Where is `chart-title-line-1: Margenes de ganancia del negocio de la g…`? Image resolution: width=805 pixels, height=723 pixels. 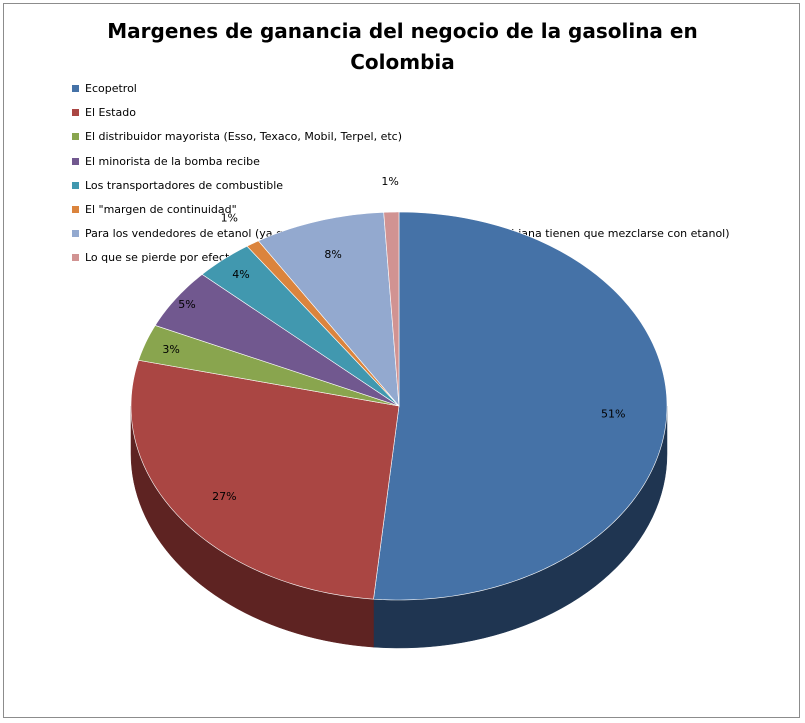 chart-title-line-1: Margenes de ganancia del negocio de la g… is located at coordinates (402, 31).